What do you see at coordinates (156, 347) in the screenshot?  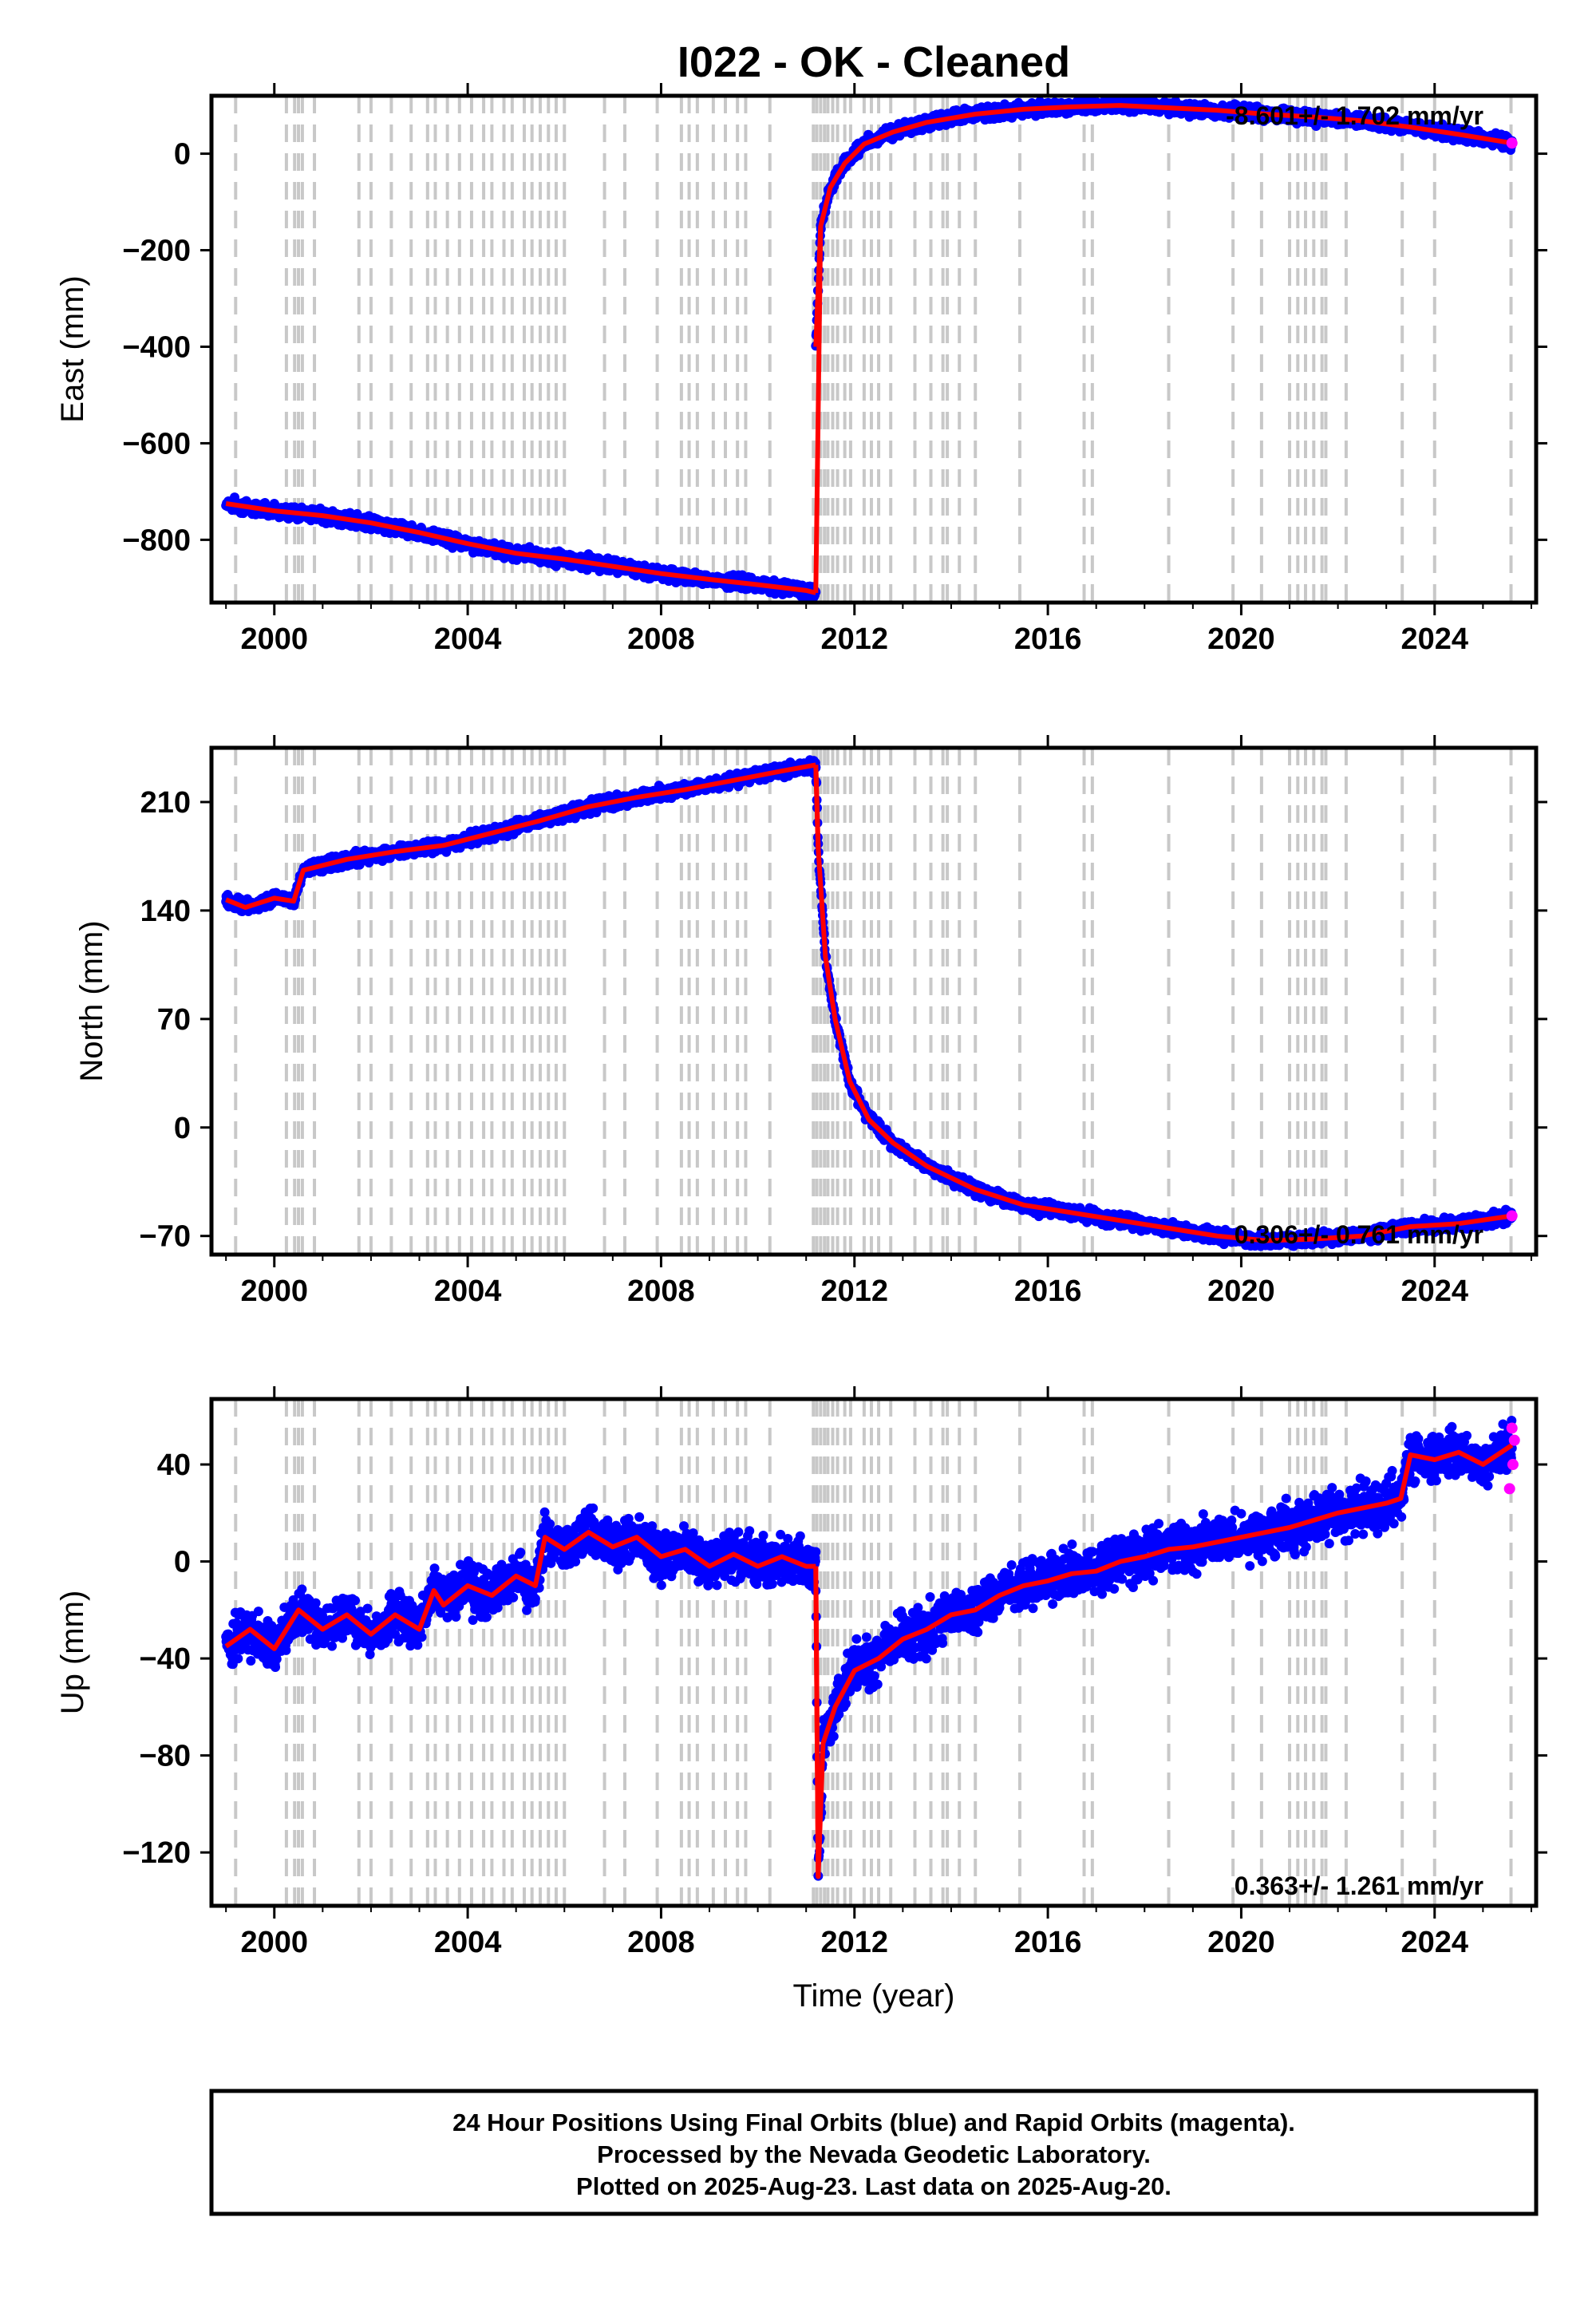 I see `east-y-tick-label: −400` at bounding box center [156, 347].